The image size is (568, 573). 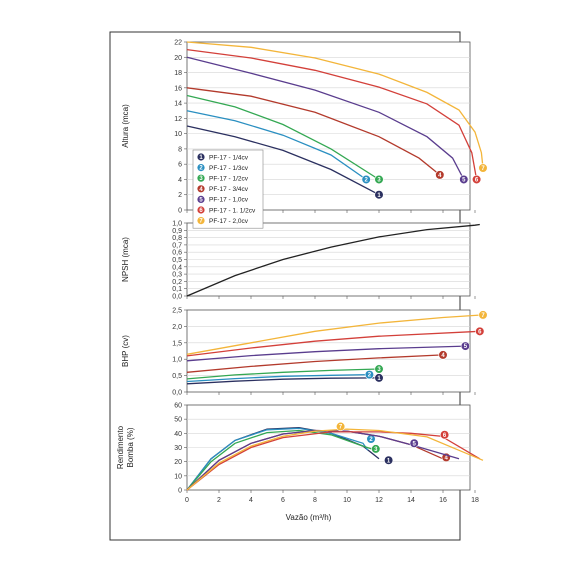 What do you see at coordinates (177, 289) in the screenshot?
I see `y-tick-label: 0,1` at bounding box center [177, 289].